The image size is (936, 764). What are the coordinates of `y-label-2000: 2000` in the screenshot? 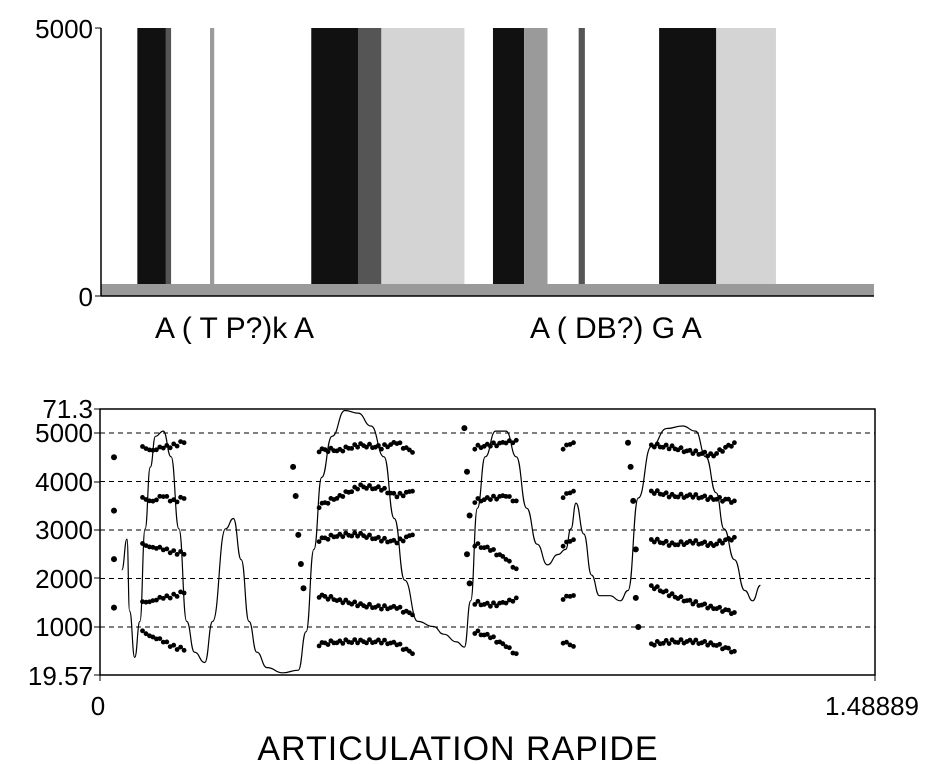 It's located at (64, 579).